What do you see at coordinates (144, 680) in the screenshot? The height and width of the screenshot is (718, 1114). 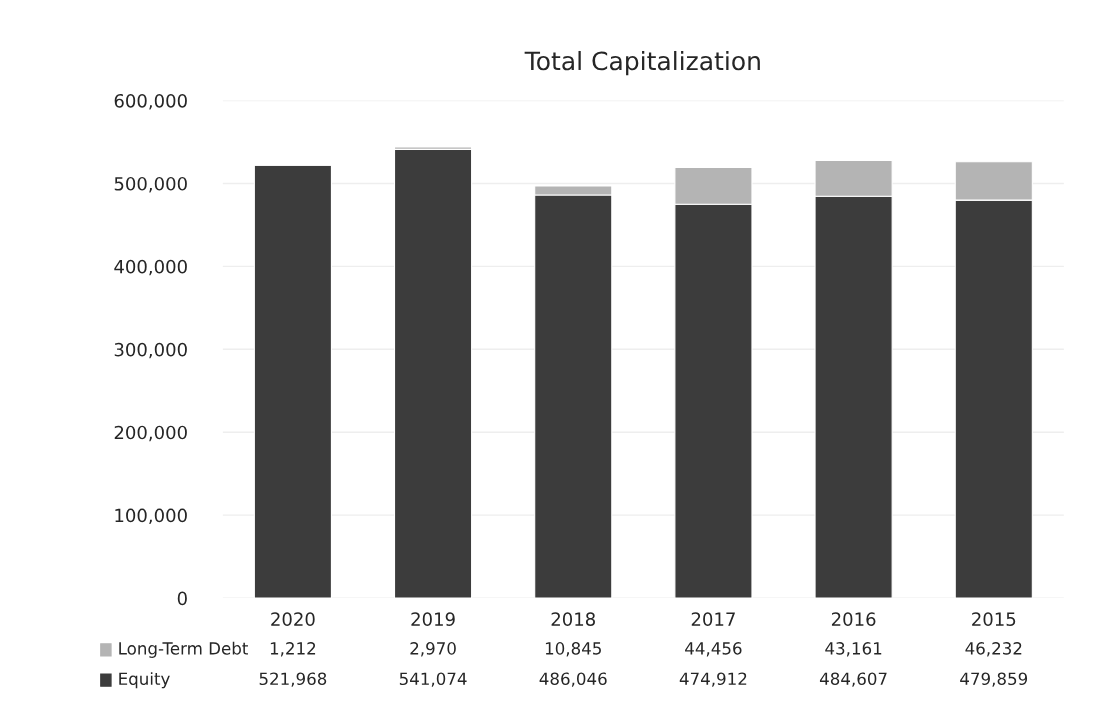 I see `legend-label: Equity` at bounding box center [144, 680].